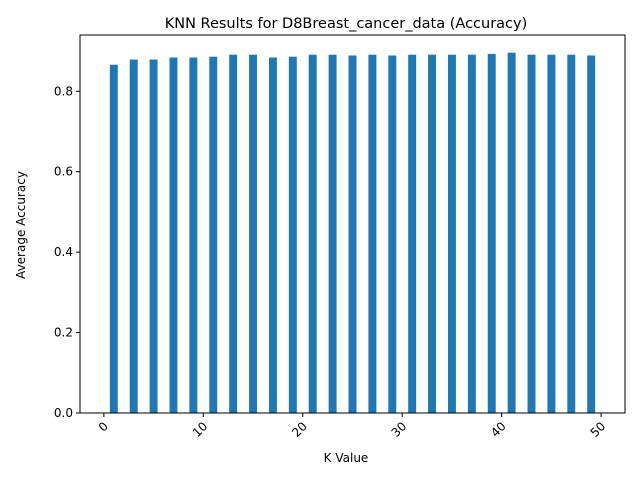  Describe the element at coordinates (346, 458) in the screenshot. I see `x-axis-label: K Value` at that location.